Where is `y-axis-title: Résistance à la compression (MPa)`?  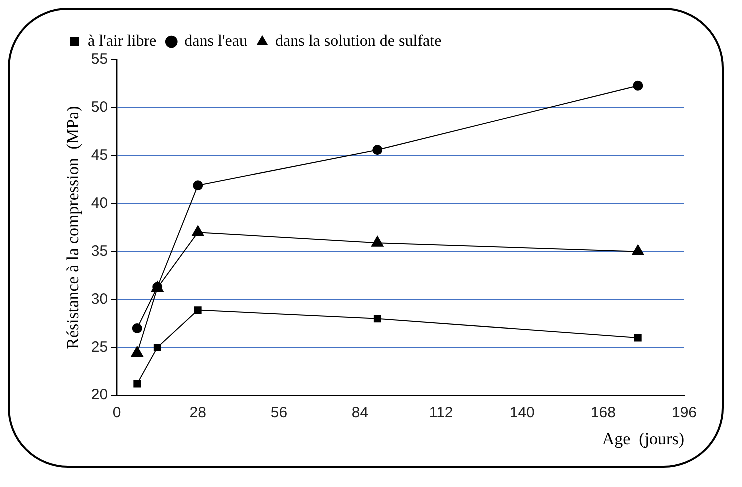
y-axis-title: Résistance à la compression (MPa) is located at coordinates (73, 228).